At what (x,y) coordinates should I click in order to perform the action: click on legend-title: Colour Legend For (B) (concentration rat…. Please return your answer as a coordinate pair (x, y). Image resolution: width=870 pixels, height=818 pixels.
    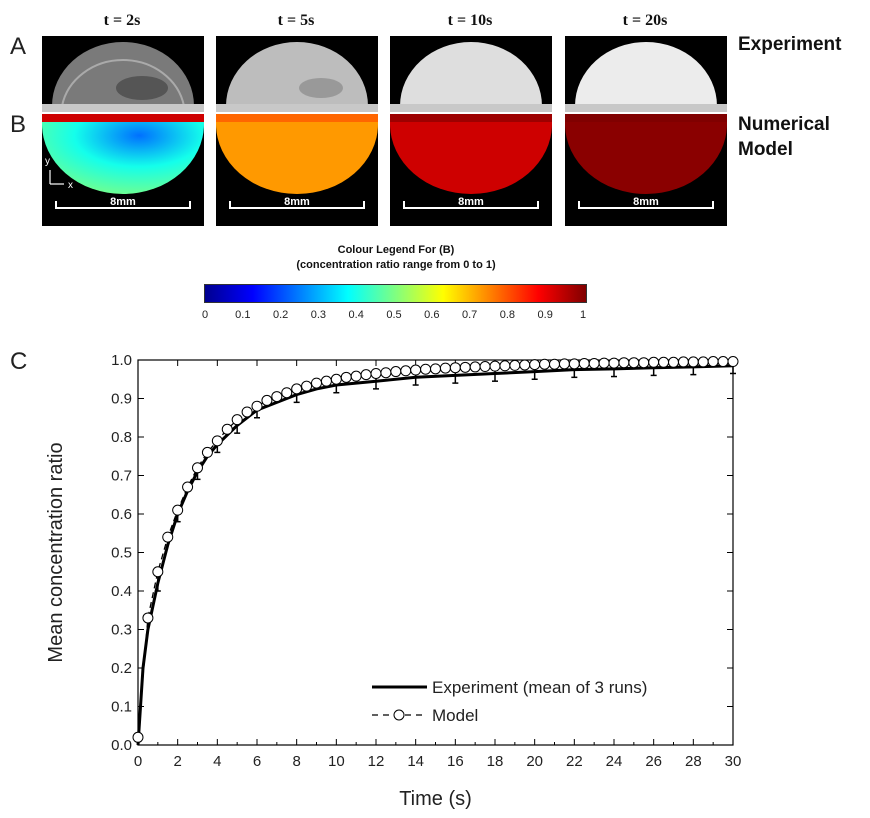
    Looking at the image, I should click on (396, 258).